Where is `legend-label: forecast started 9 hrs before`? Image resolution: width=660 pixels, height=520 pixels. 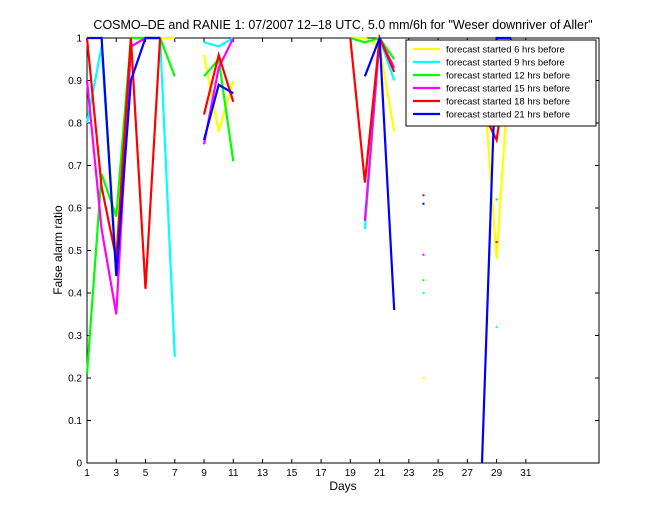
legend-label: forecast started 9 hrs before is located at coordinates (505, 63).